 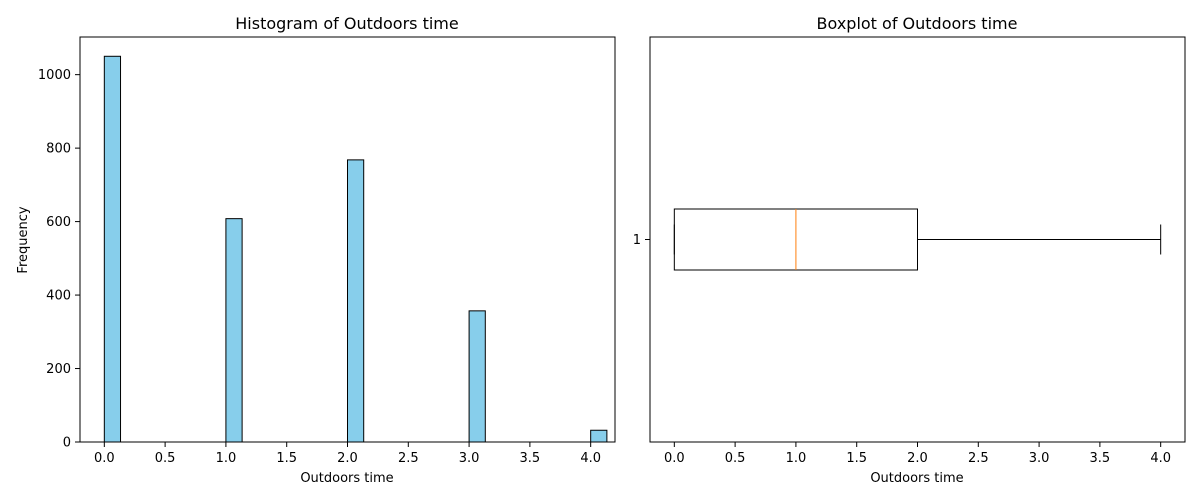 I want to click on boxplot-x-ticks: 0.0 0.5 1.0 1.5 2.0 2.5 3.0 3.5 4.0, so click(x=917, y=454).